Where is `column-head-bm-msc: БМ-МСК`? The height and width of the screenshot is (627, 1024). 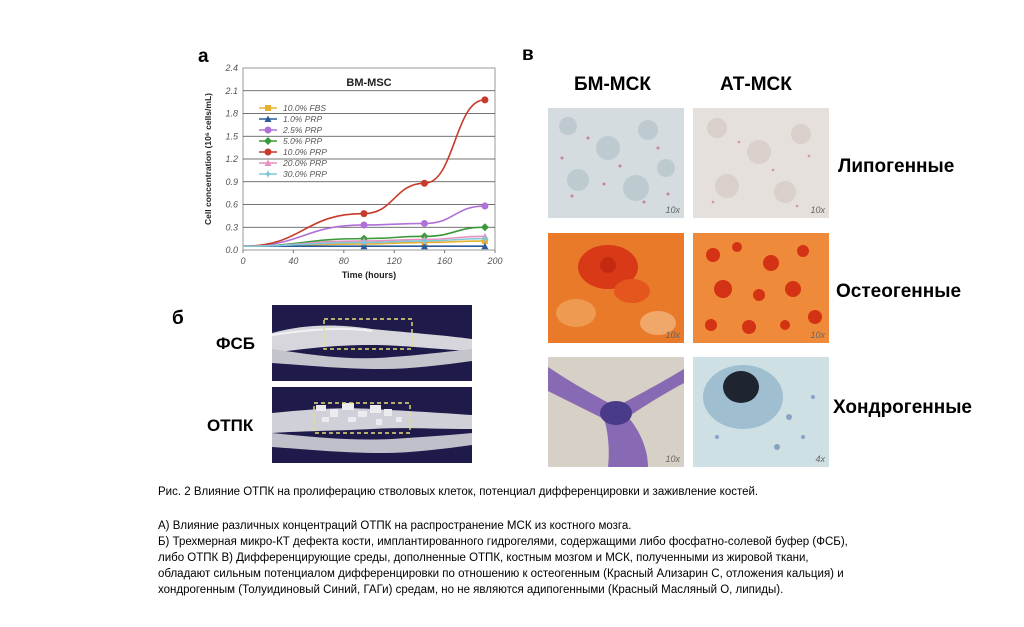 column-head-bm-msc: БМ-МСК is located at coordinates (612, 84).